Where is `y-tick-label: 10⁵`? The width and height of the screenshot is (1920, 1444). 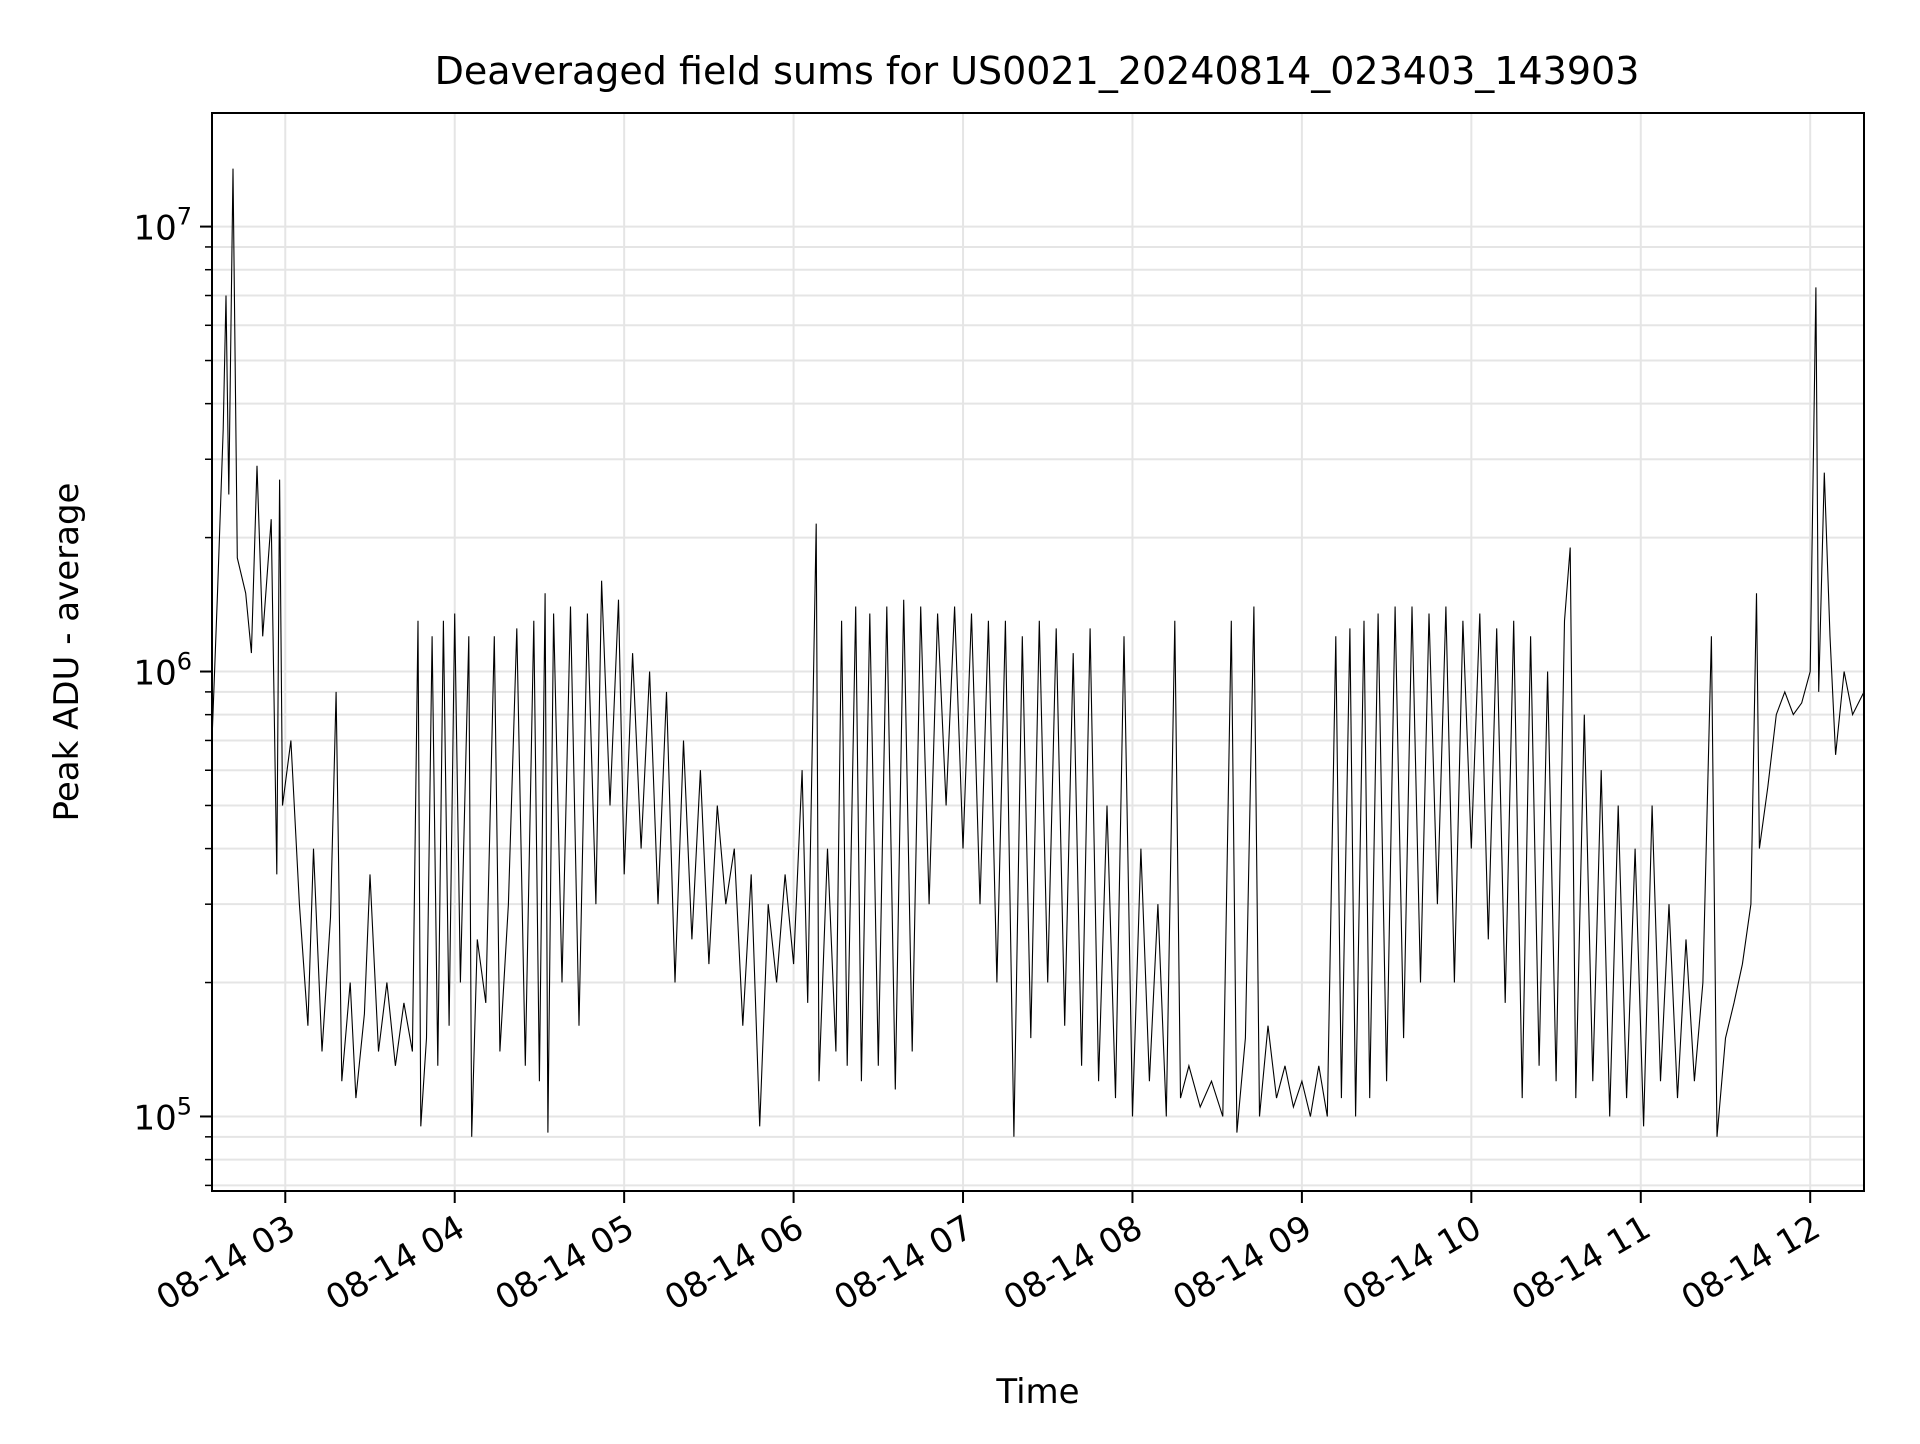 y-tick-label: 10⁵ is located at coordinates (162, 1115).